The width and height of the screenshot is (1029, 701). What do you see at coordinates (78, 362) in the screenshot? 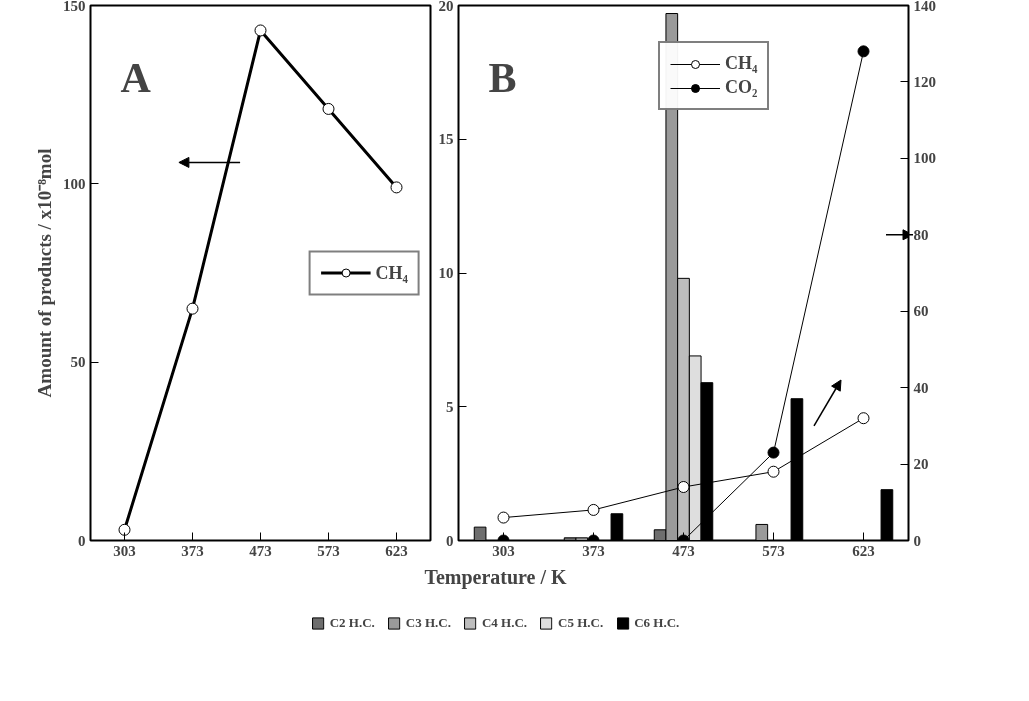
I see `y-tick-label: 50` at bounding box center [78, 362].